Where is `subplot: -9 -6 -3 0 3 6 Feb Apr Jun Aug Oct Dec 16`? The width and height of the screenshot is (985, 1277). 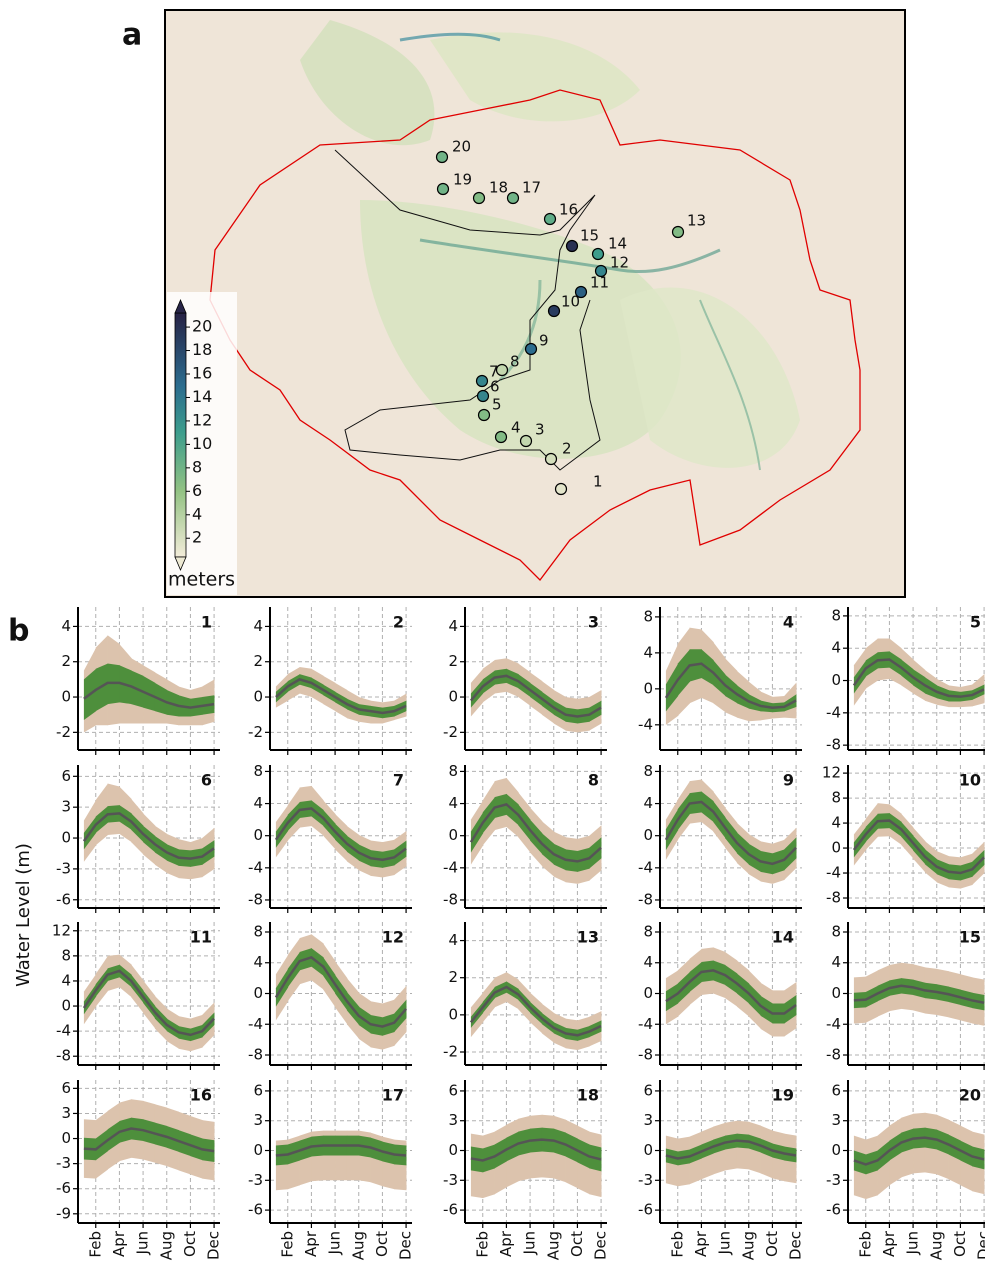 subplot: -9 -6 -3 0 3 6 Feb Apr Jun Aug Oct Dec 16 is located at coordinates (139, 1169).